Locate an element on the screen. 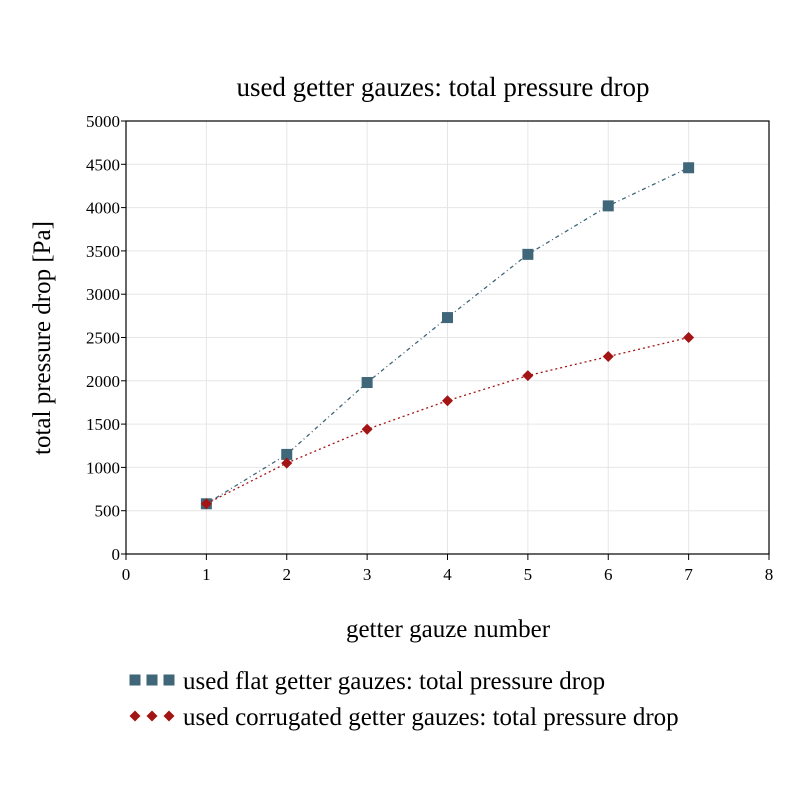 The image size is (800, 800). chart-title: used getter gauzes: total pressure drop is located at coordinates (442, 87).